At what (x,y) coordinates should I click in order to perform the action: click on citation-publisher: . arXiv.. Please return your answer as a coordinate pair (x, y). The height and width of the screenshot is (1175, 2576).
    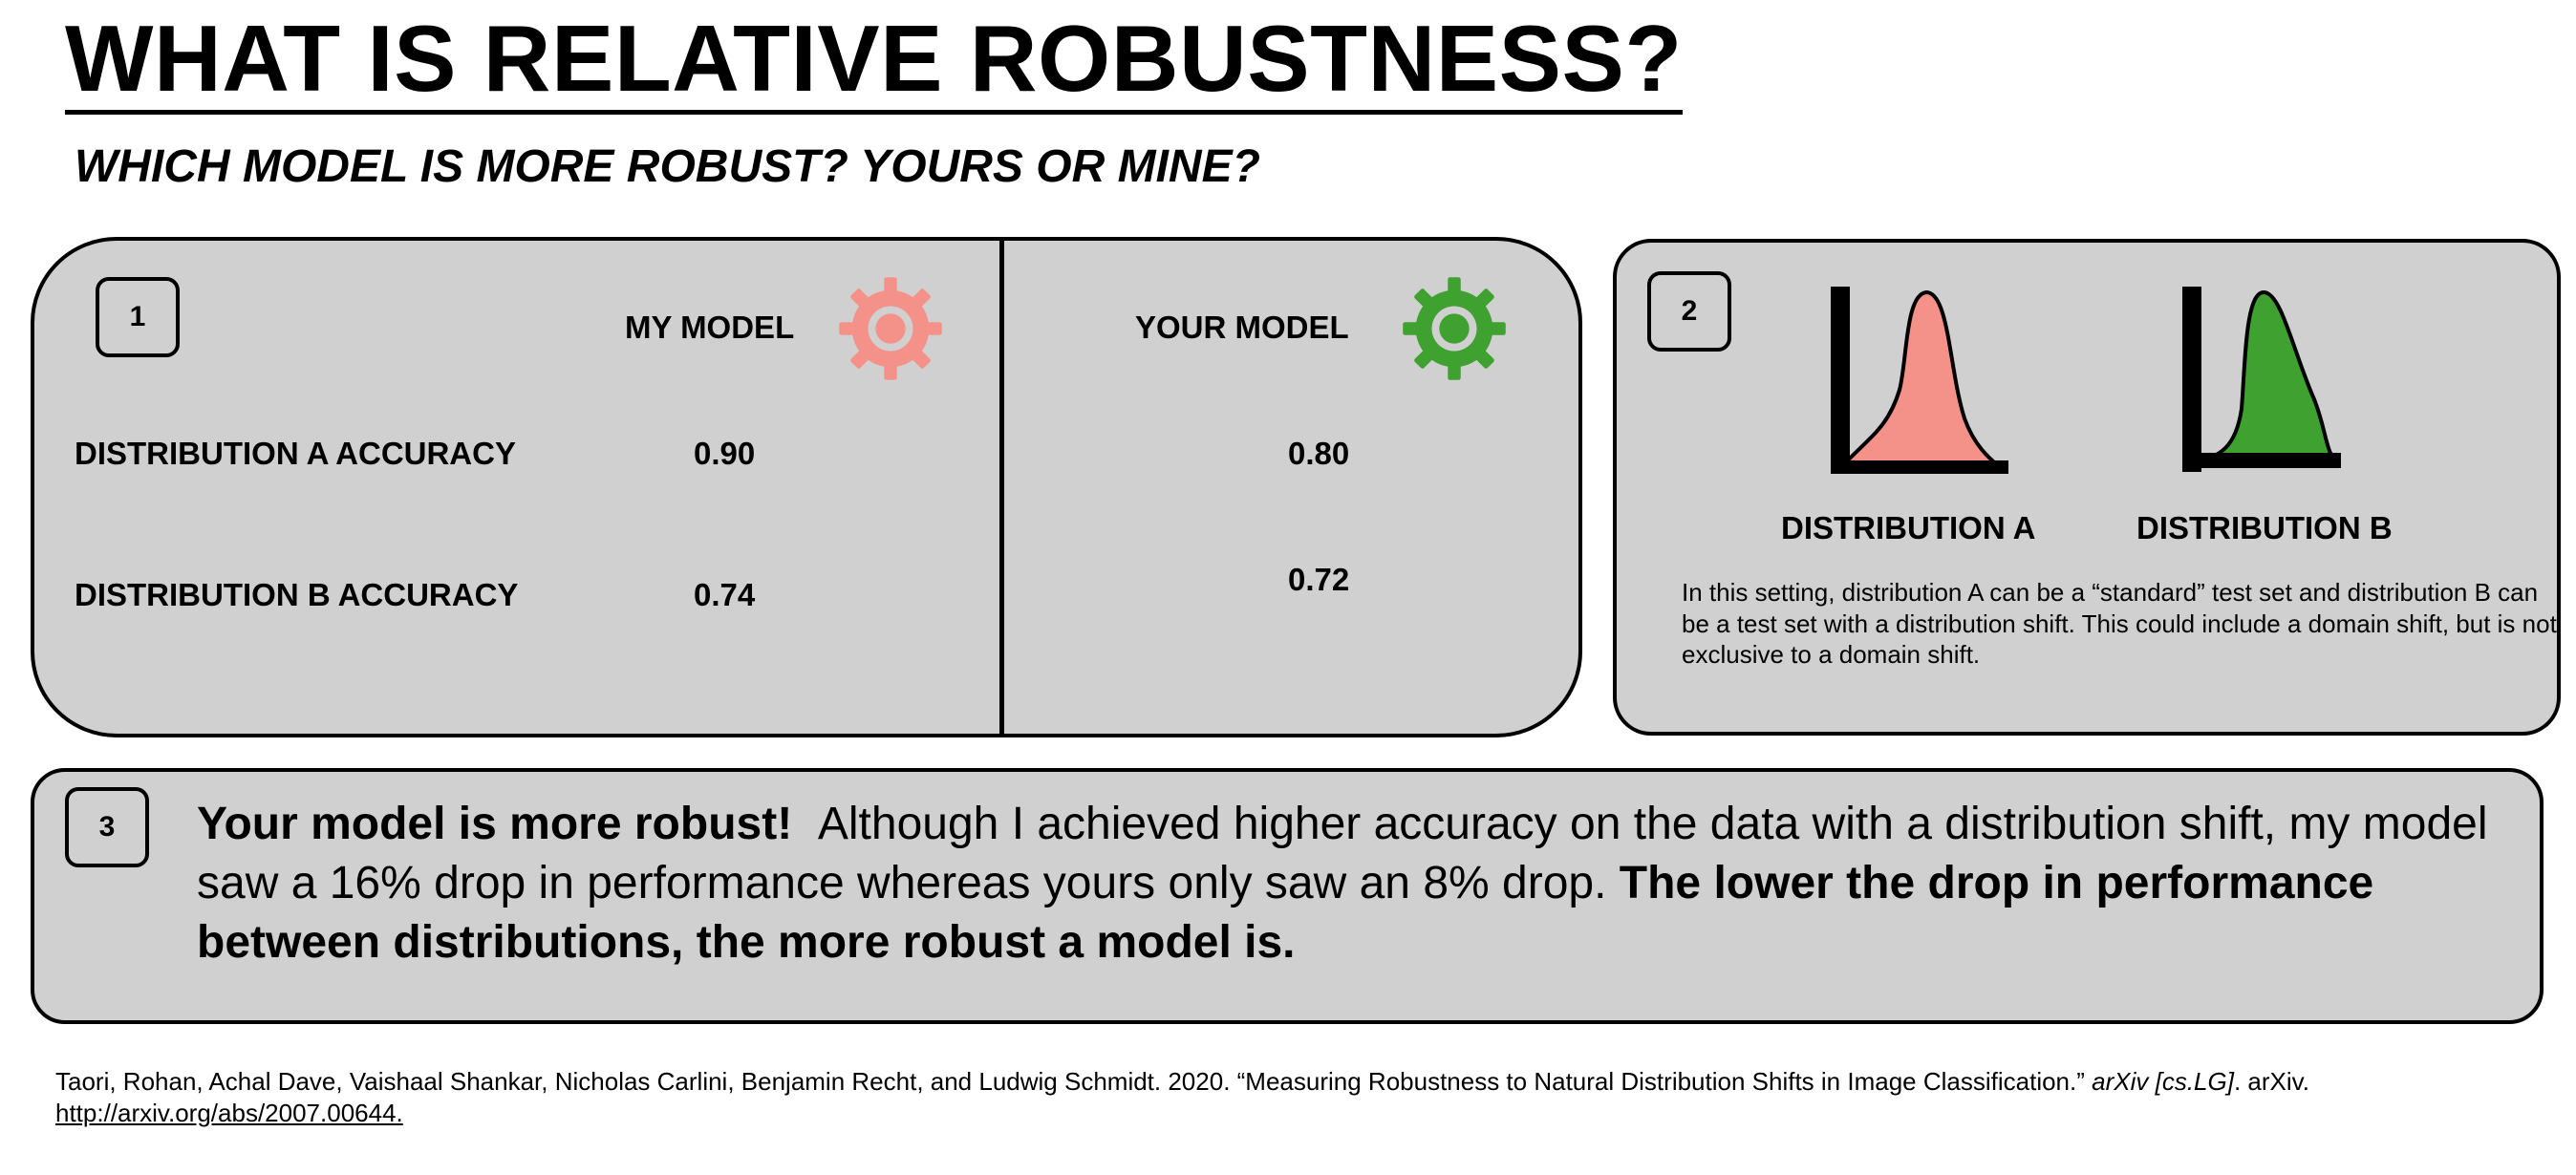
    Looking at the image, I should click on (2271, 1081).